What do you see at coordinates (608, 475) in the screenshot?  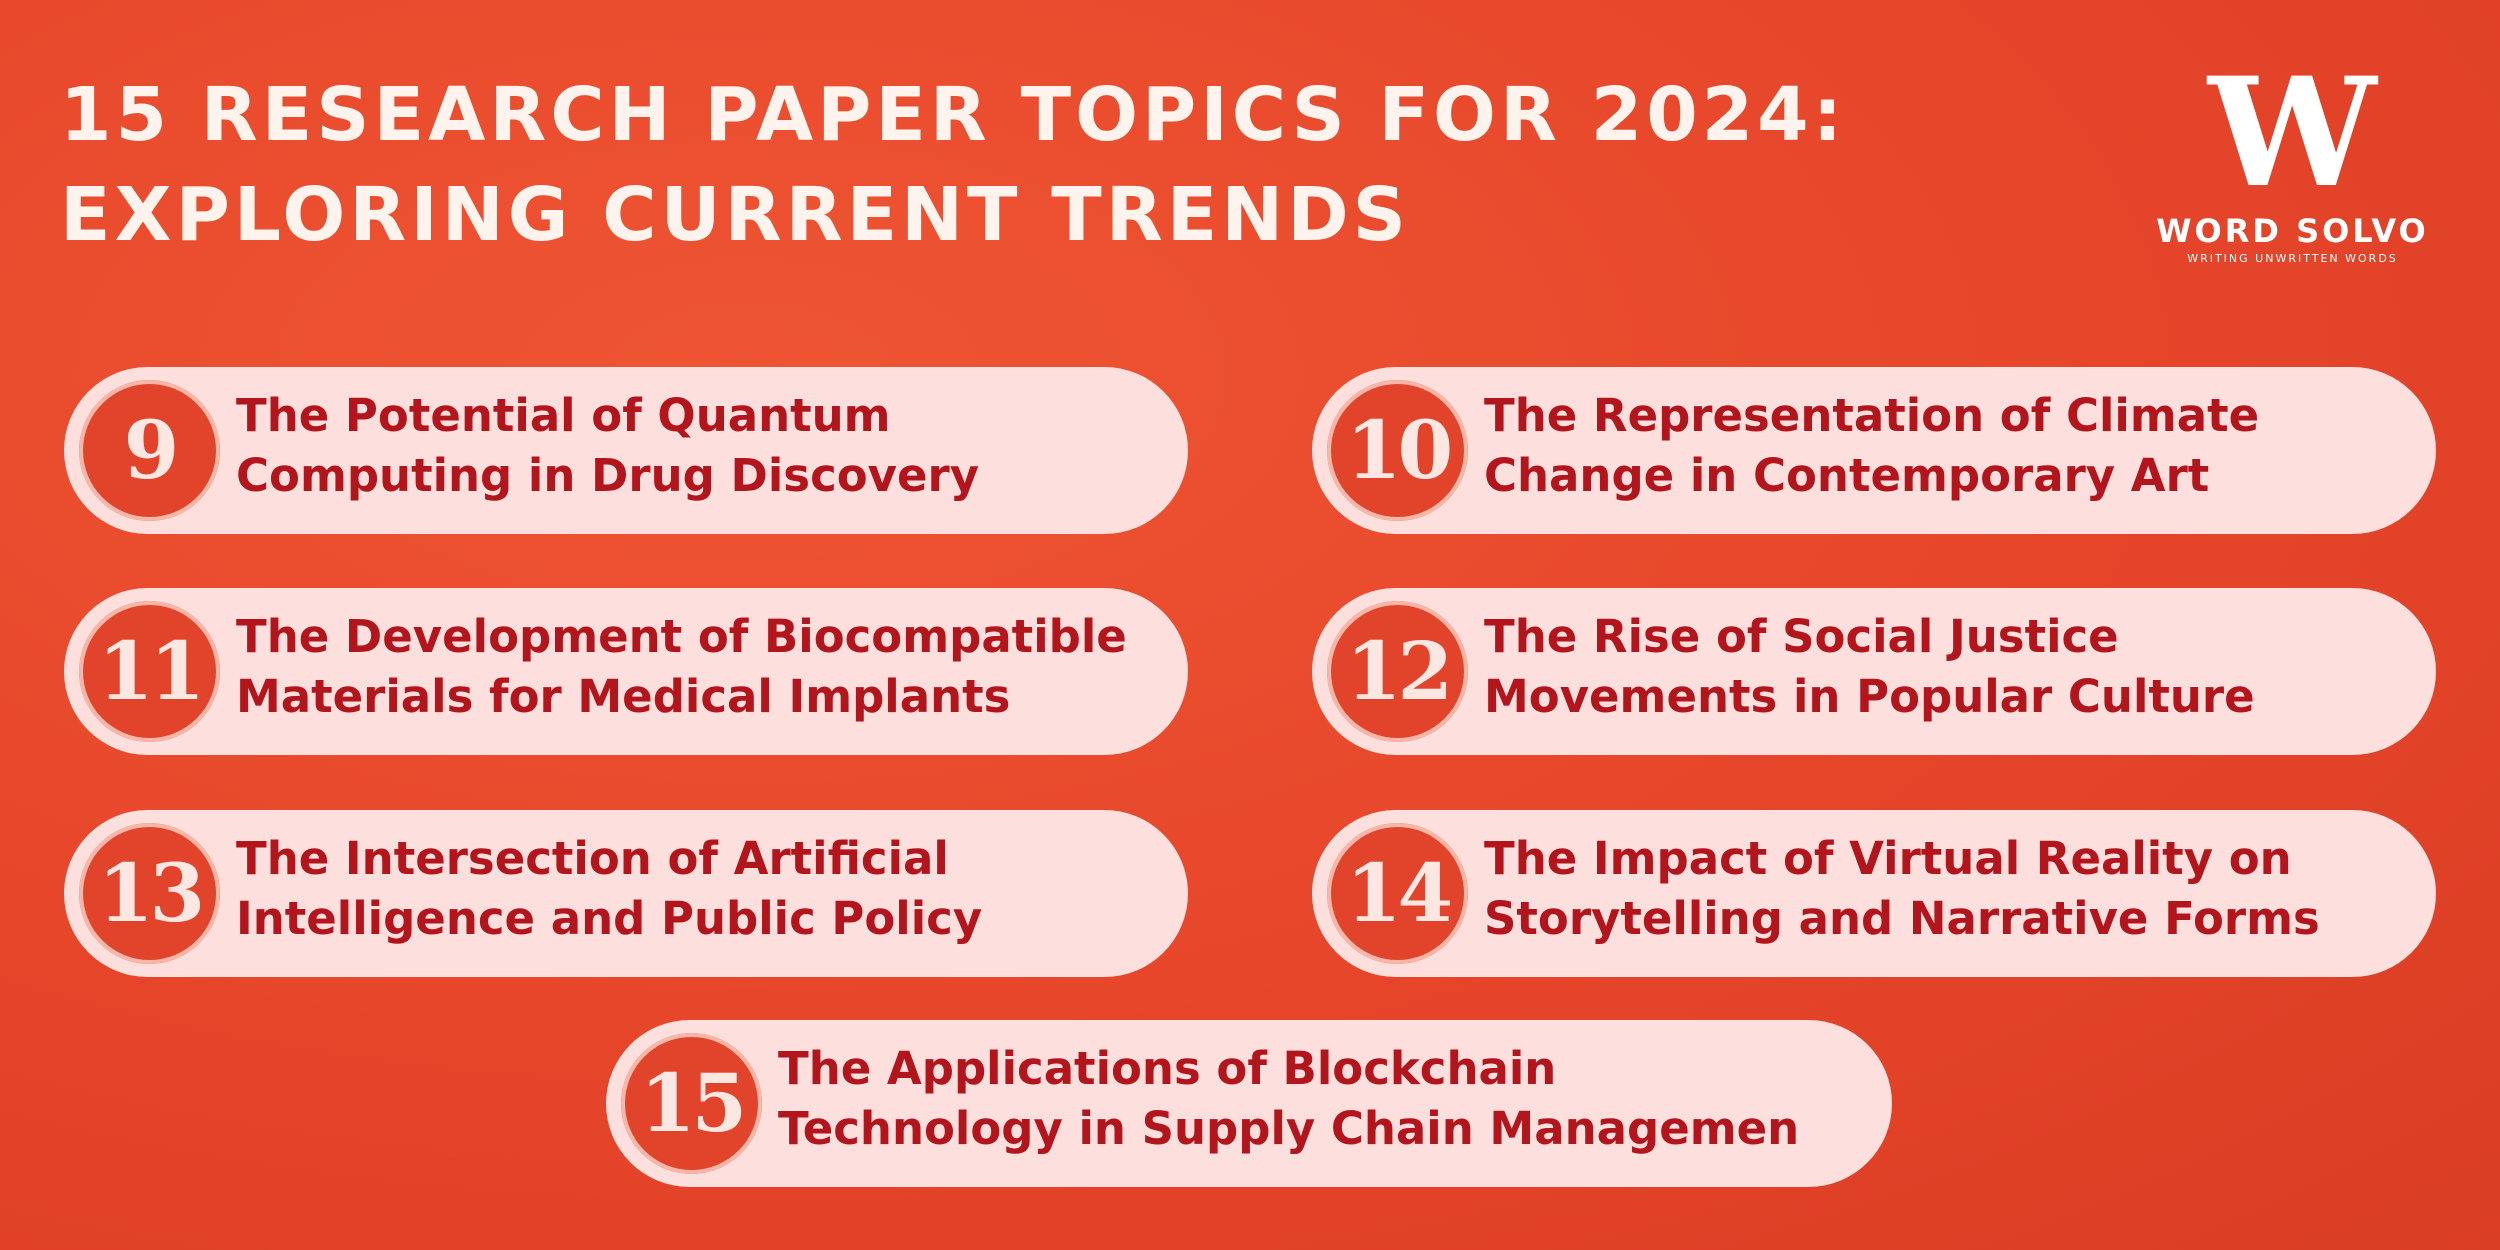 I see `topic-text: Computing in Drug Discovery` at bounding box center [608, 475].